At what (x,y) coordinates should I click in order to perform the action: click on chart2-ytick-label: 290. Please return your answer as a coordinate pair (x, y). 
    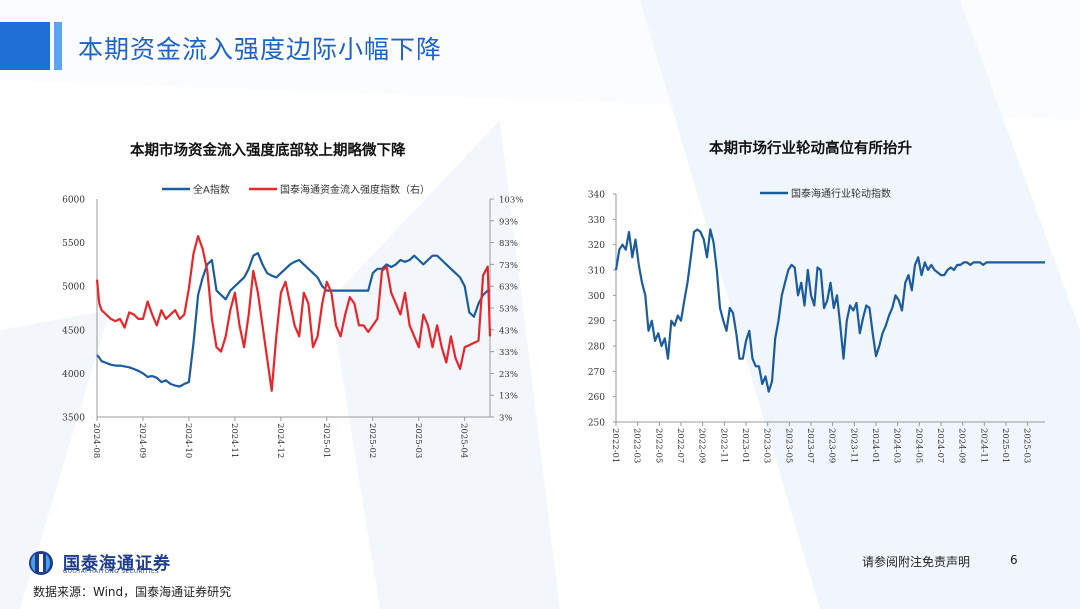
    Looking at the image, I should click on (596, 322).